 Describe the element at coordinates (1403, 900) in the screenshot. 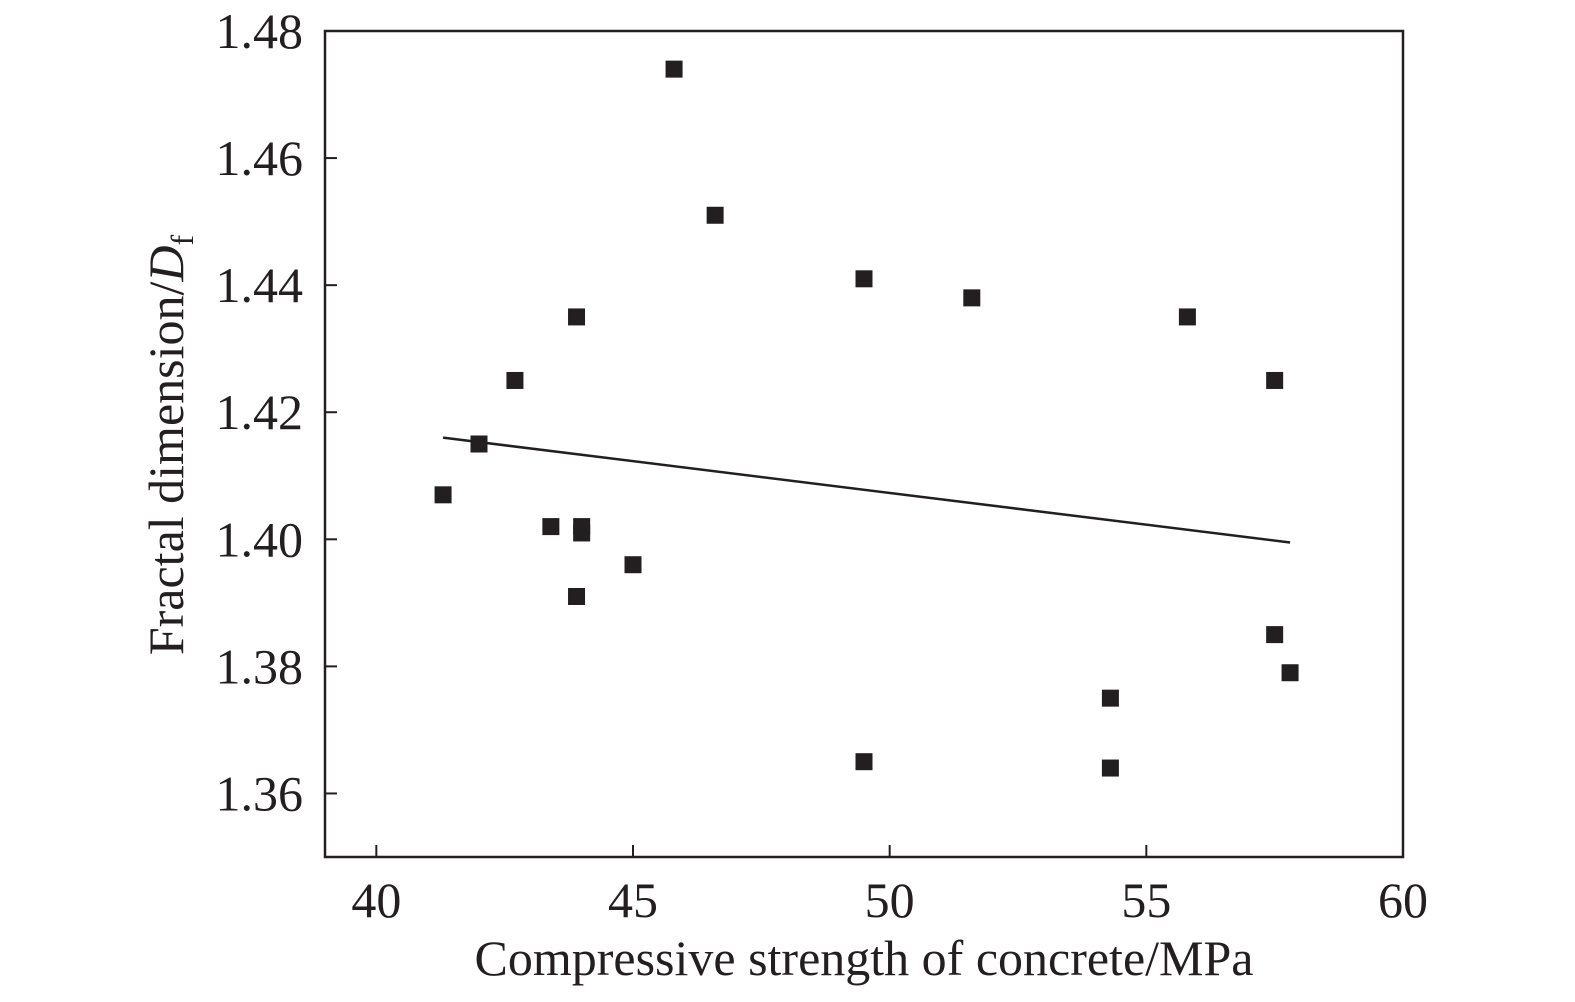

I see `x-tick-label: 60` at that location.